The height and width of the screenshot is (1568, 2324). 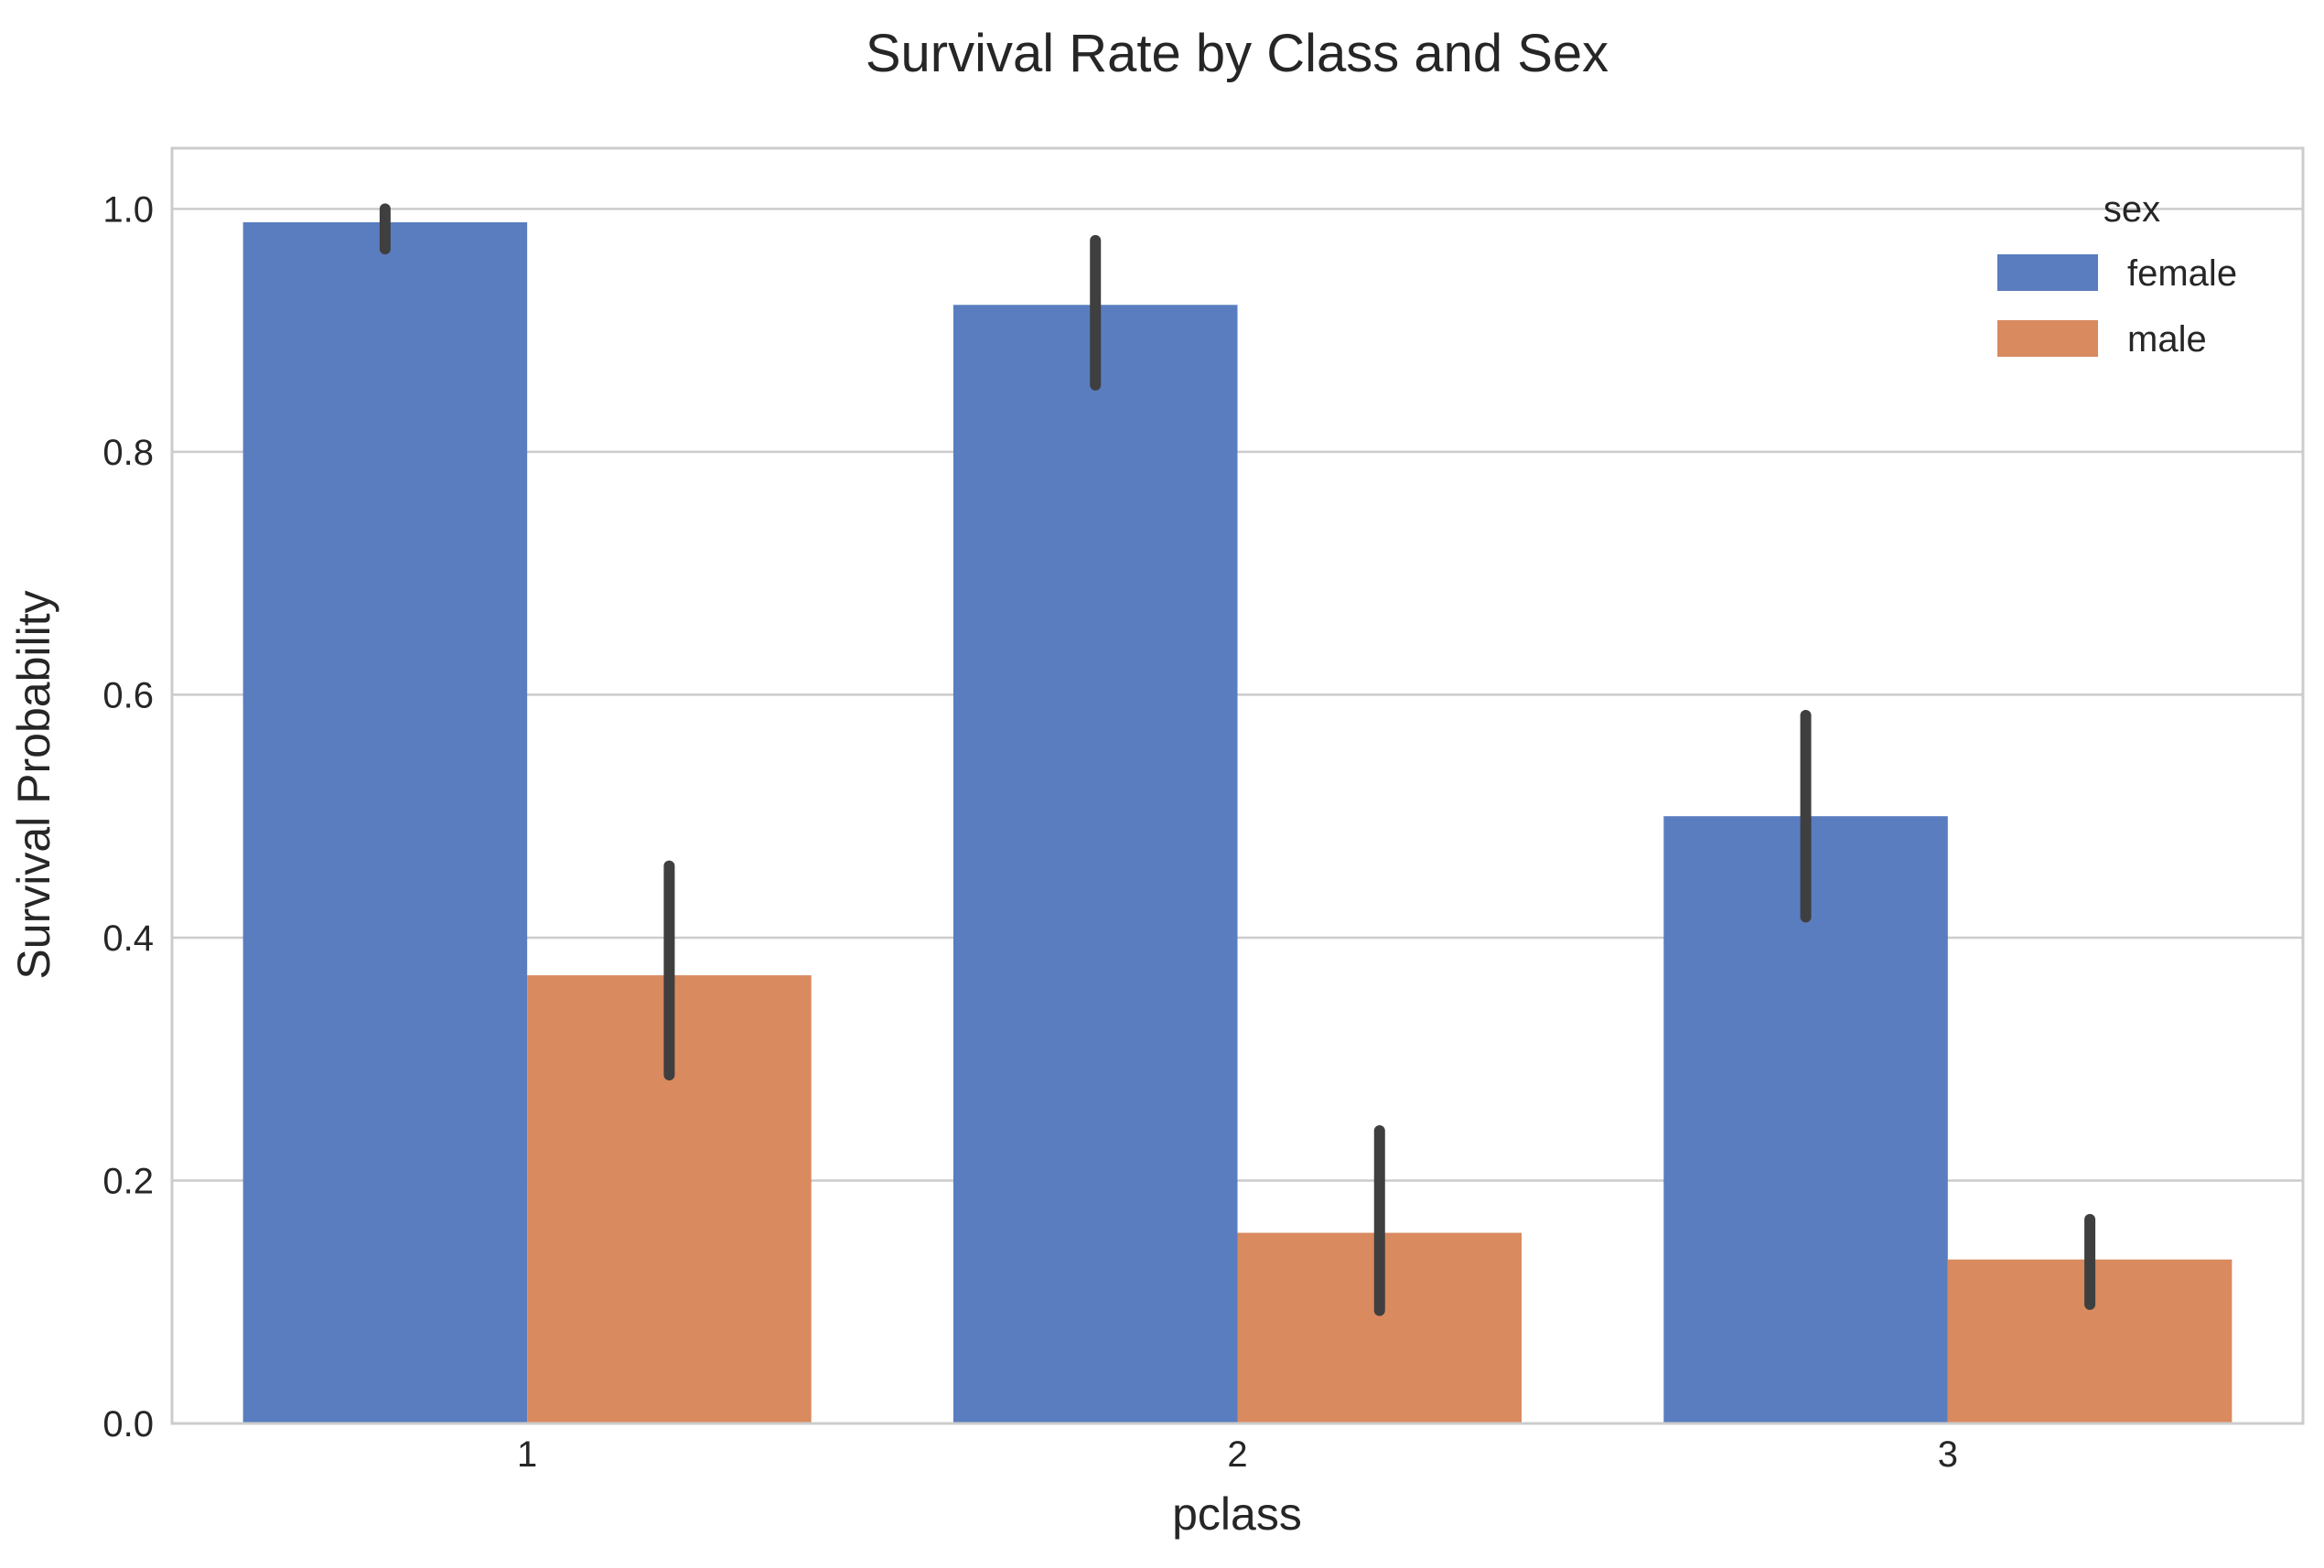 I want to click on legend-label-male: male, so click(x=2167, y=339).